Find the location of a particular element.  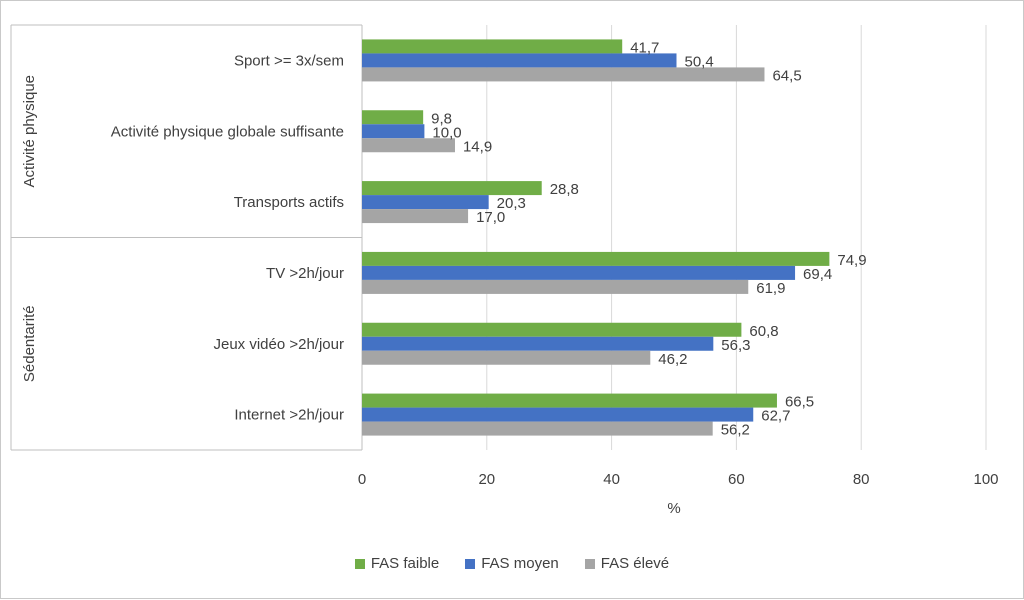

legend: FAS faible FAS moyen FAS élevé is located at coordinates (512, 563).